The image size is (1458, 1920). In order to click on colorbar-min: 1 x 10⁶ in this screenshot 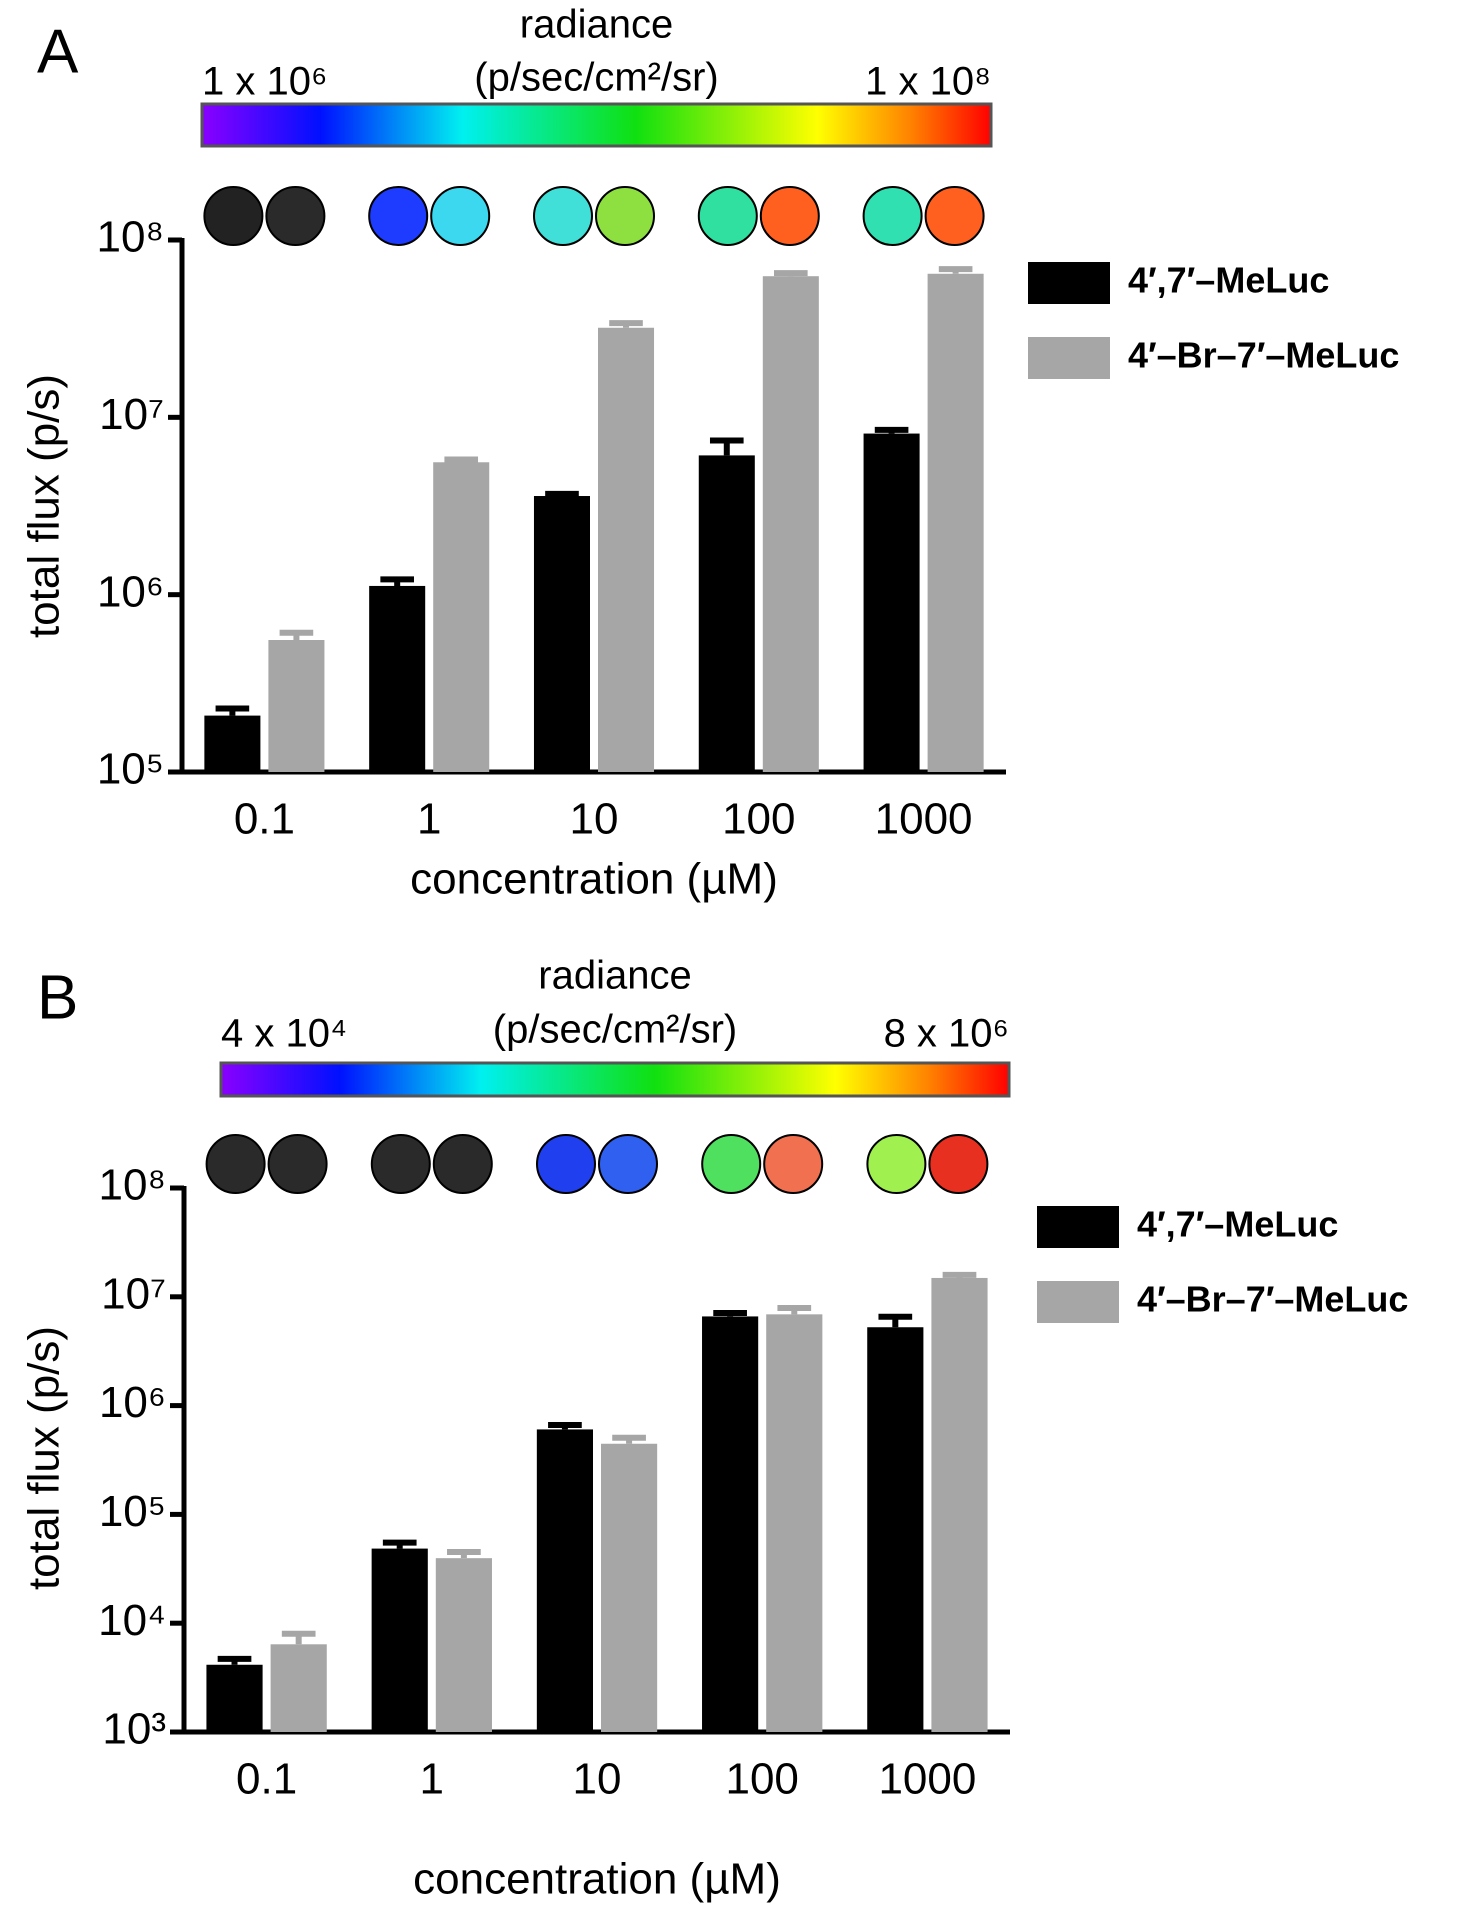, I will do `click(264, 82)`.